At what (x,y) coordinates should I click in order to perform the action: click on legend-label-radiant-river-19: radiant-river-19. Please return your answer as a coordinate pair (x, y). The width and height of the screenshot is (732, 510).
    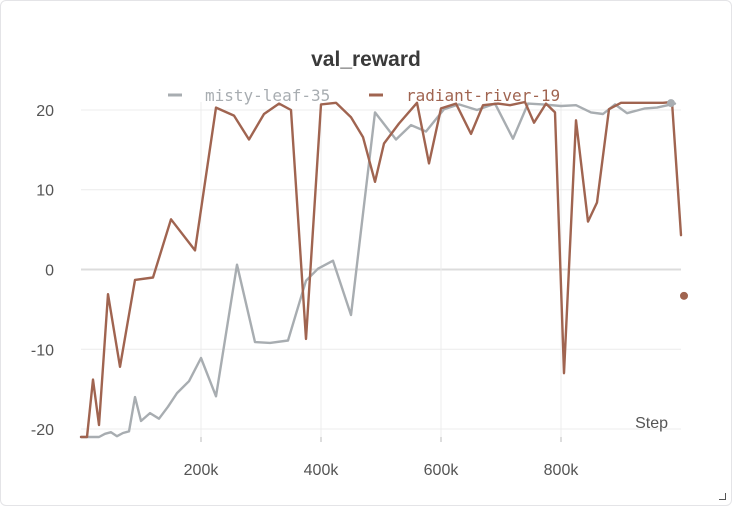
    Looking at the image, I should click on (483, 95).